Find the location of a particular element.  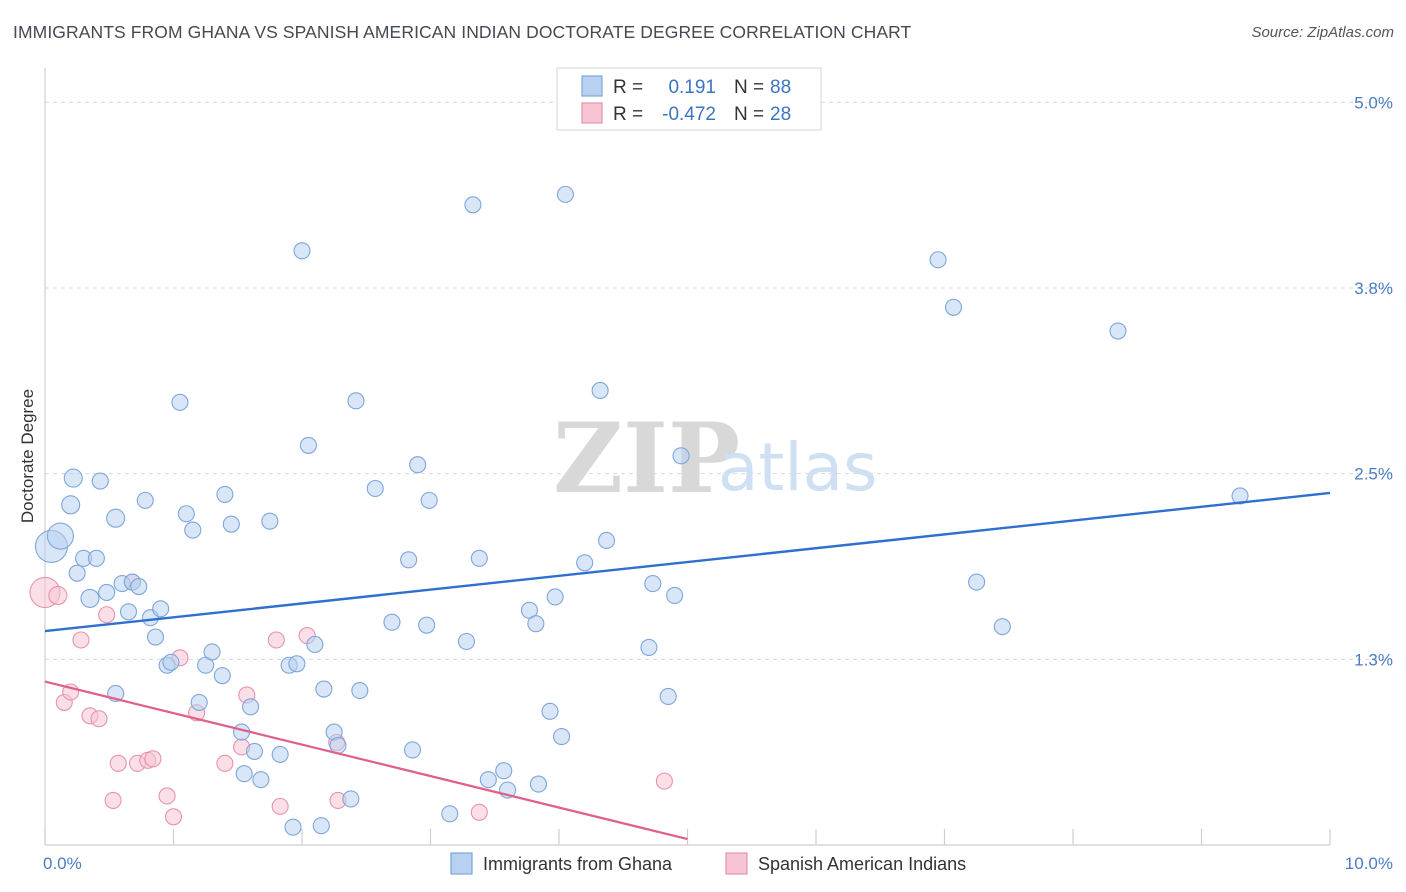

legend-n-value-2: 28 is located at coordinates (780, 114).